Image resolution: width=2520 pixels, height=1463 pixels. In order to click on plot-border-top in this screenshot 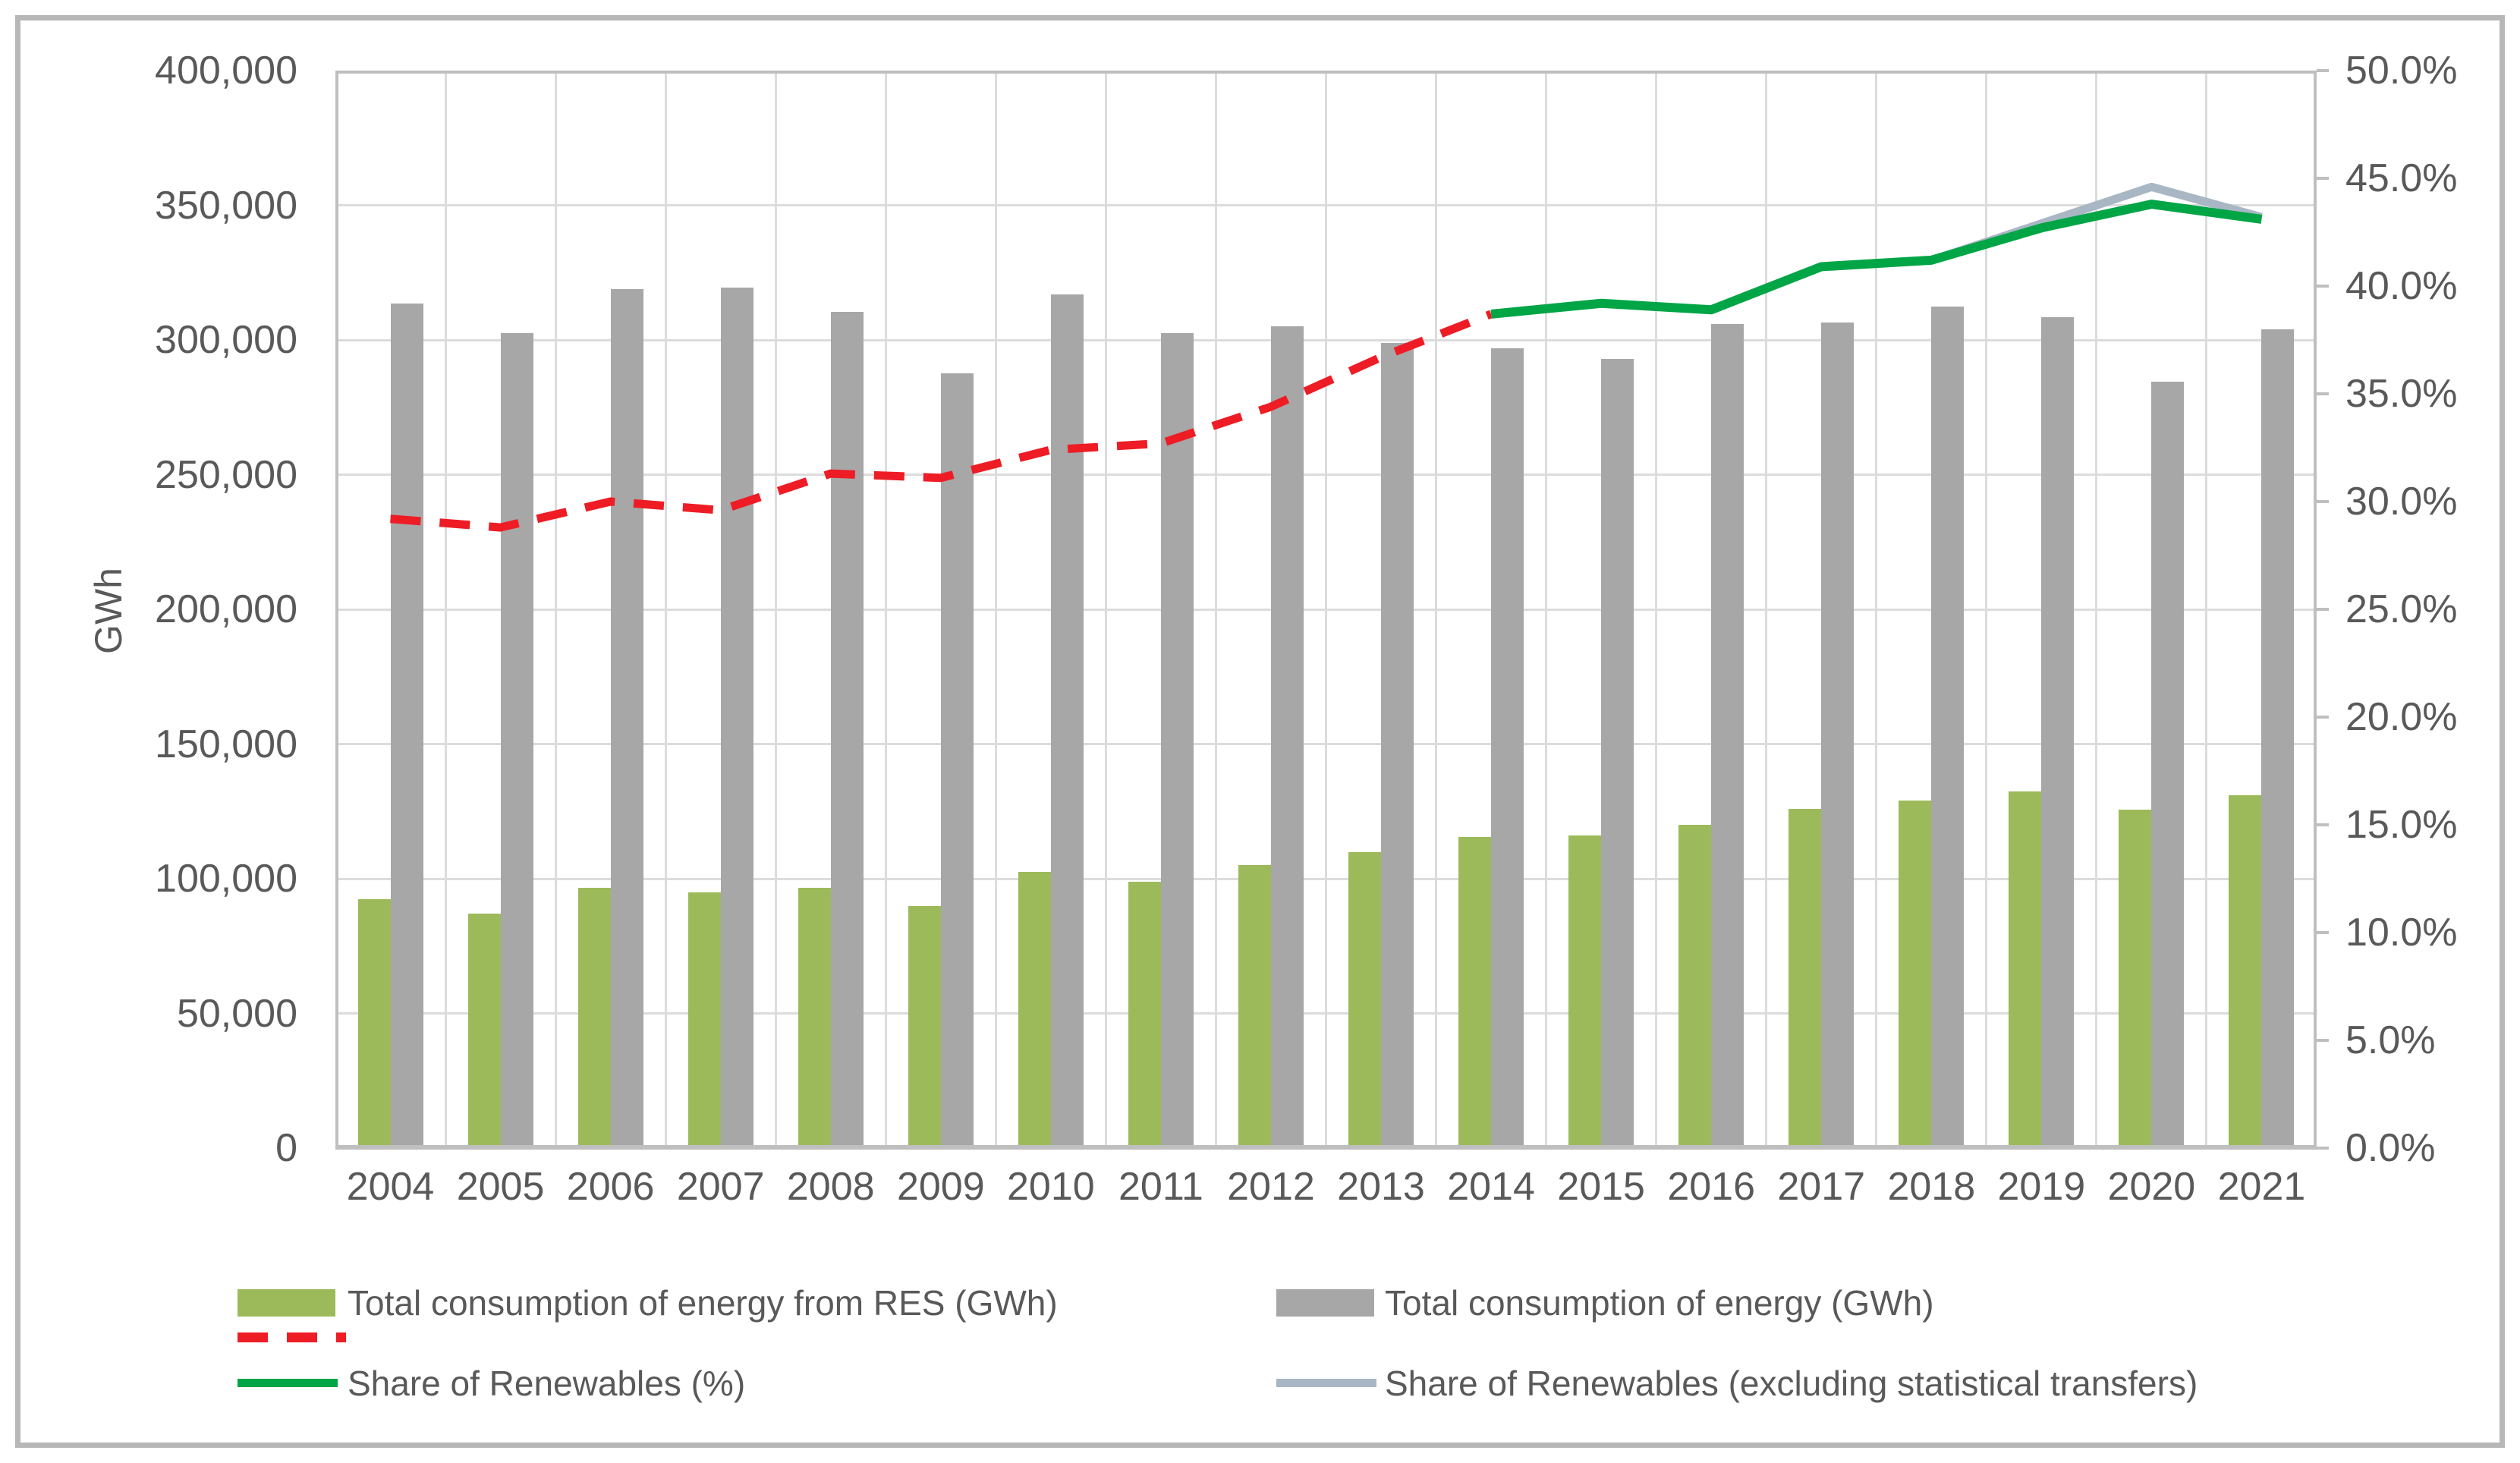, I will do `click(1326, 72)`.